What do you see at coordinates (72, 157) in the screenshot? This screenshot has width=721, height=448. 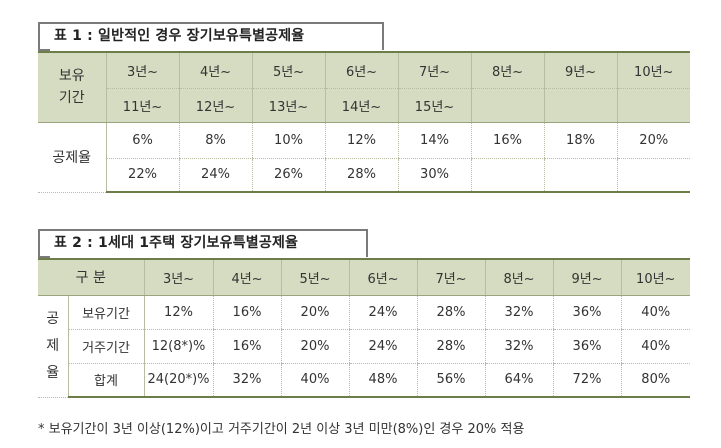 I see `table1-rate-label: 공제율` at bounding box center [72, 157].